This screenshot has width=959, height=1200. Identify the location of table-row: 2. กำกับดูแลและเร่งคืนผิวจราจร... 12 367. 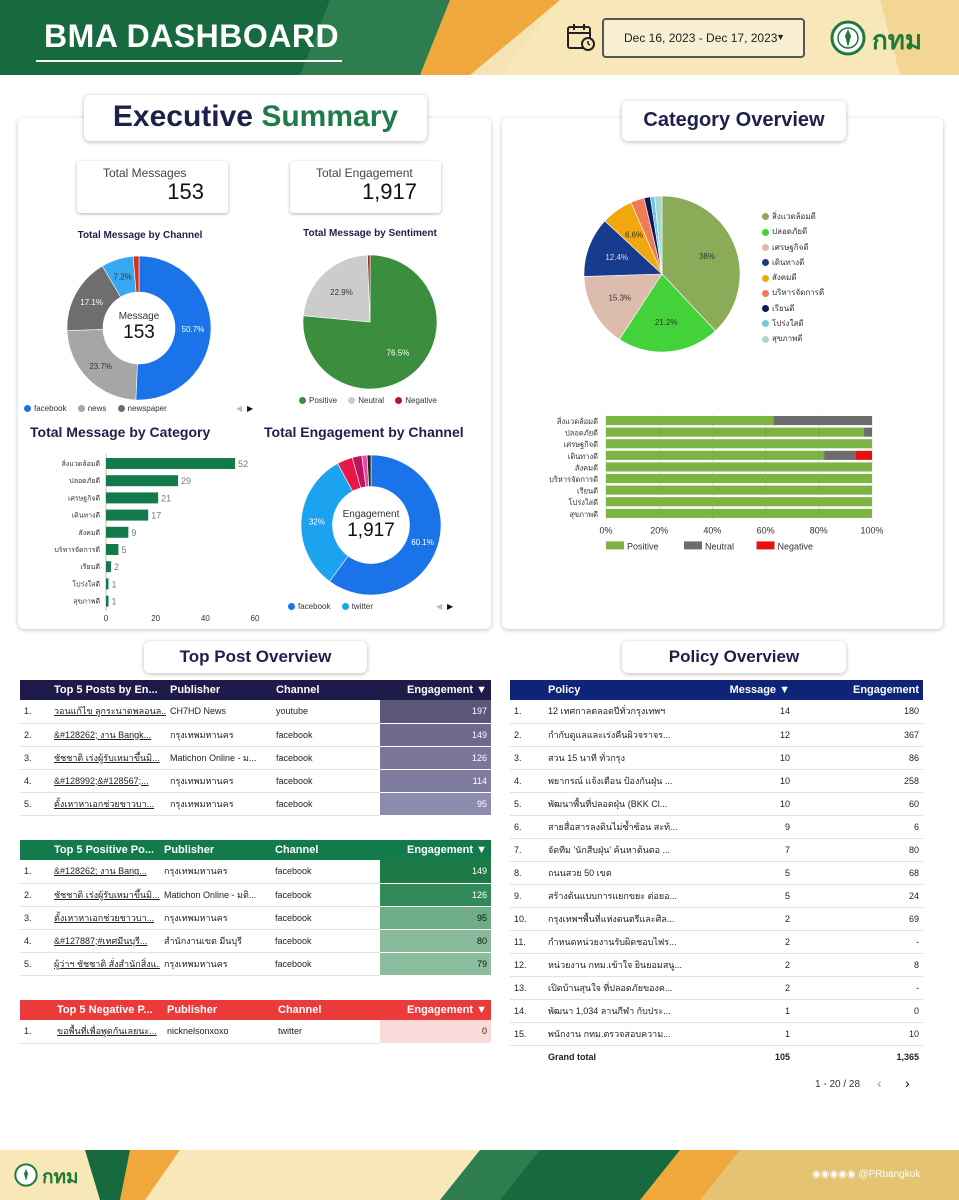
(716, 735).